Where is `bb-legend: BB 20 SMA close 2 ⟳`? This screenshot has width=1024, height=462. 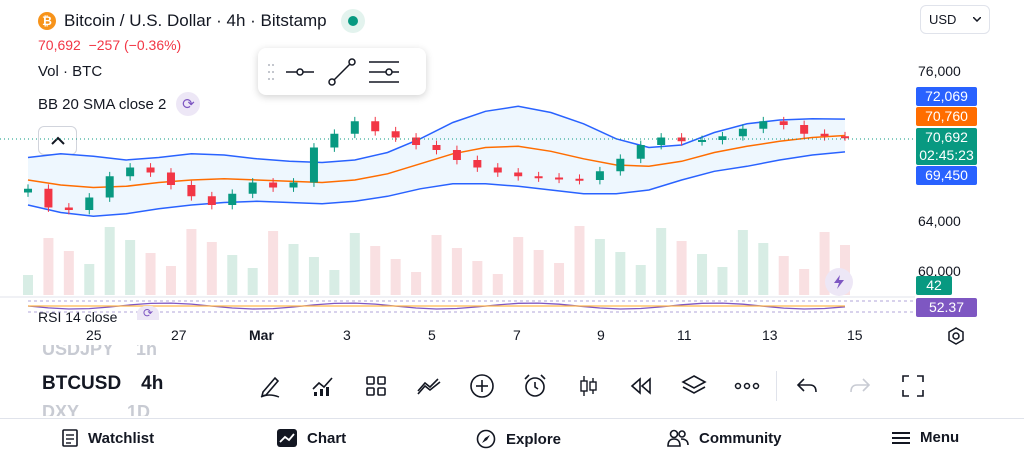
bb-legend: BB 20 SMA close 2 ⟳ is located at coordinates (119, 104).